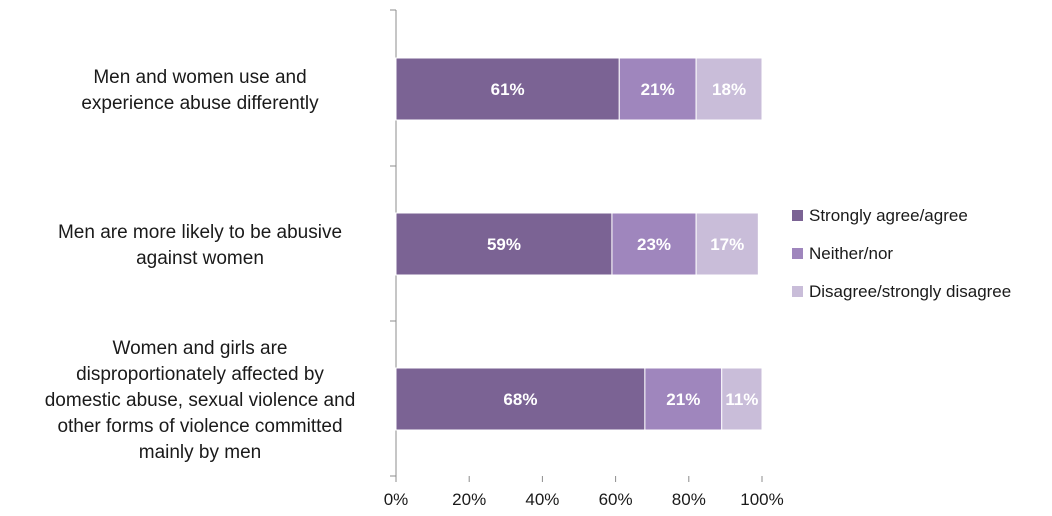  What do you see at coordinates (616, 499) in the screenshot?
I see `x-tick-label: 60%` at bounding box center [616, 499].